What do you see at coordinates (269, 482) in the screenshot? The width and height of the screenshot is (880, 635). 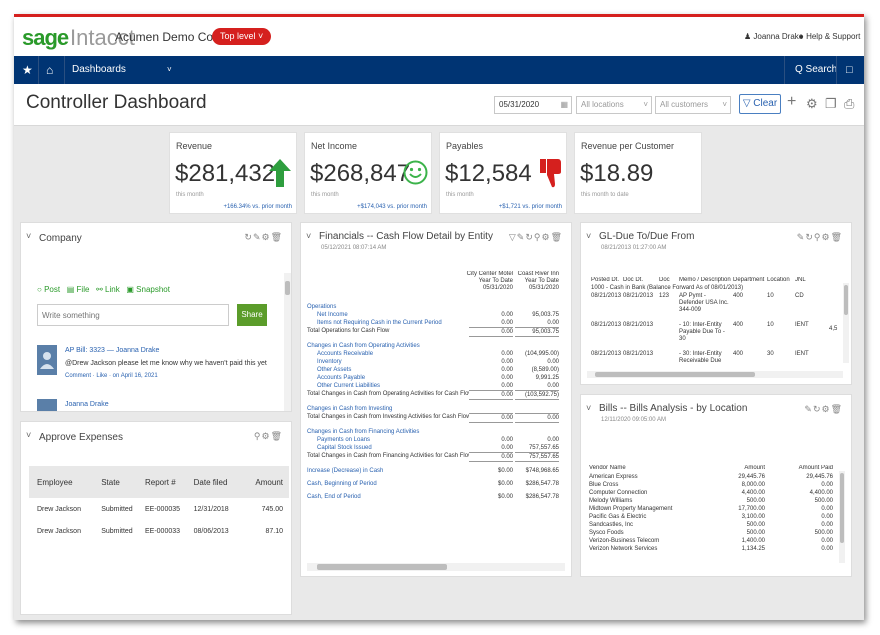 I see `col-amount: Amount` at bounding box center [269, 482].